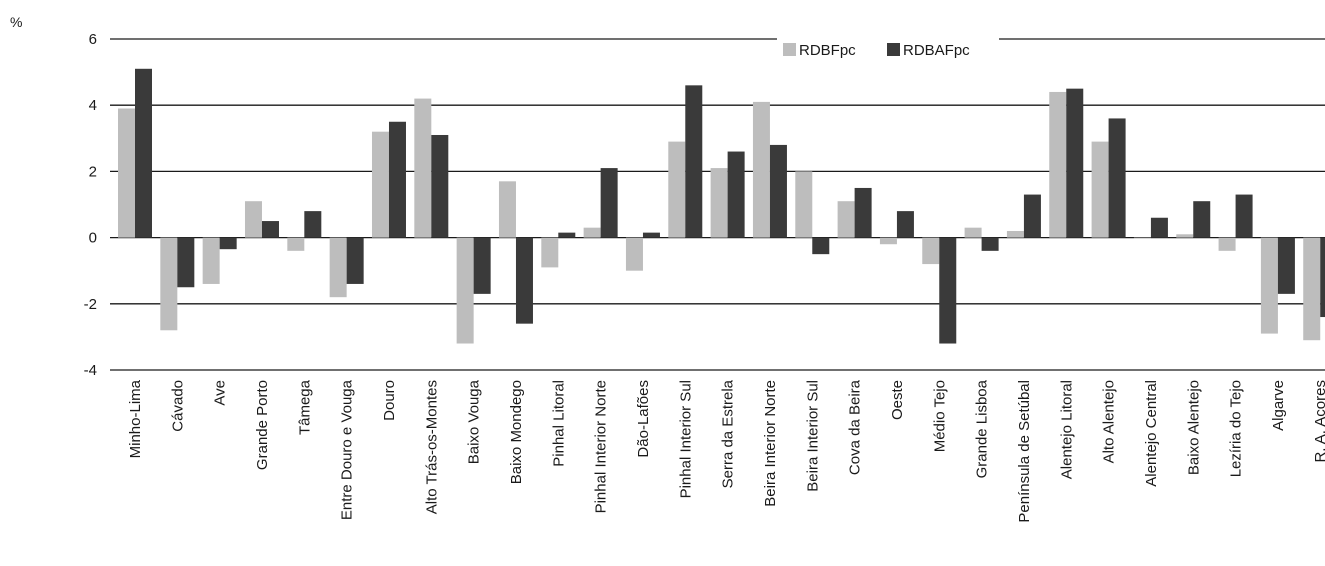 Image resolution: width=1325 pixels, height=566 pixels. Describe the element at coordinates (389, 400) in the screenshot. I see `x-category-label: Douro` at that location.